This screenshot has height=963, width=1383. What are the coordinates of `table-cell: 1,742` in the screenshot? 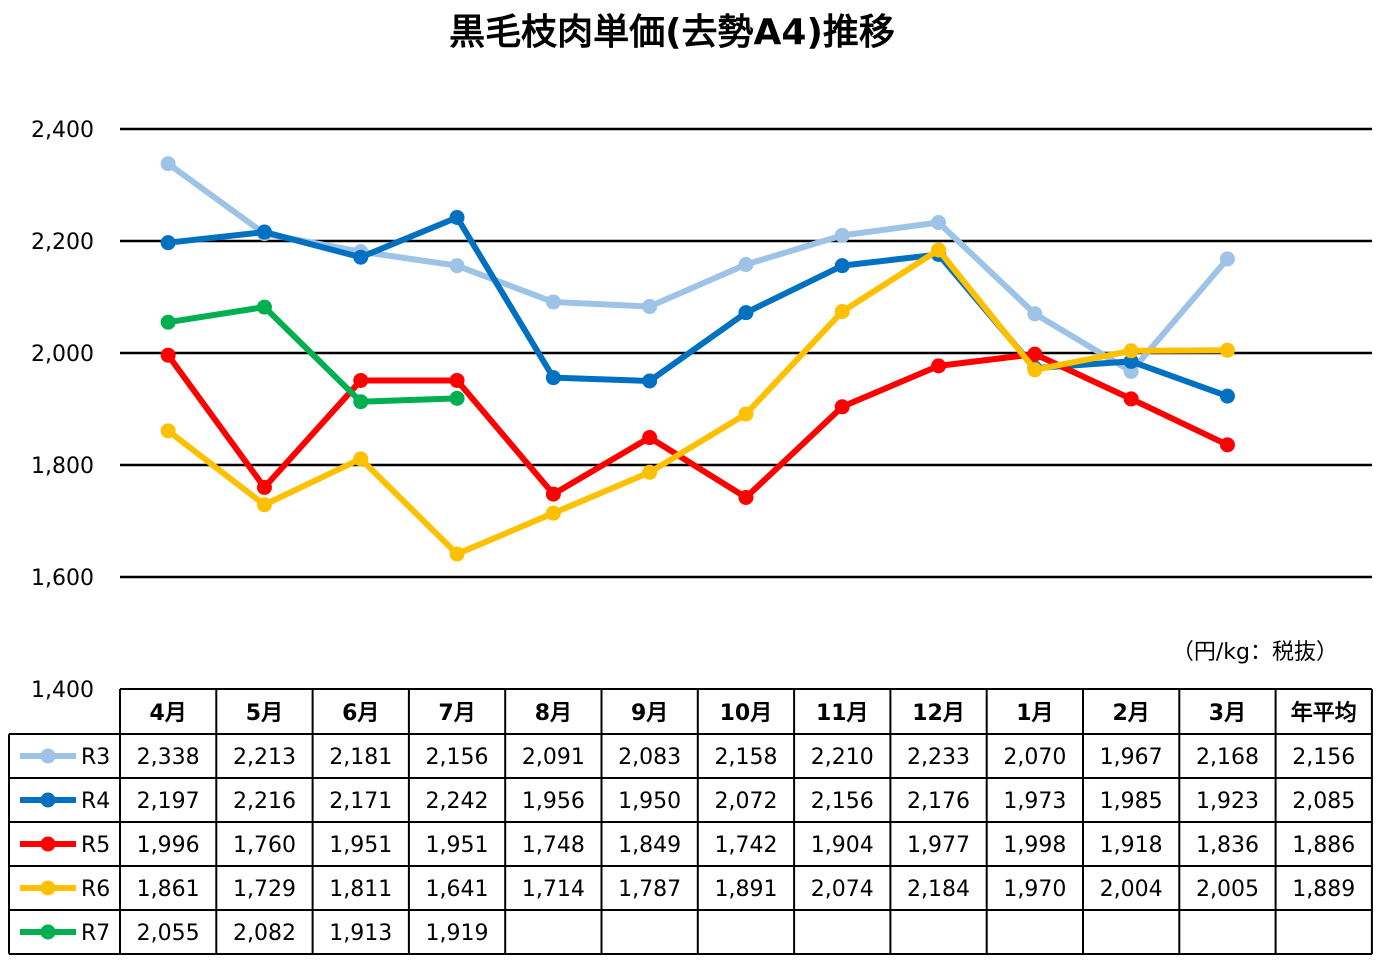 It's located at (745, 845).